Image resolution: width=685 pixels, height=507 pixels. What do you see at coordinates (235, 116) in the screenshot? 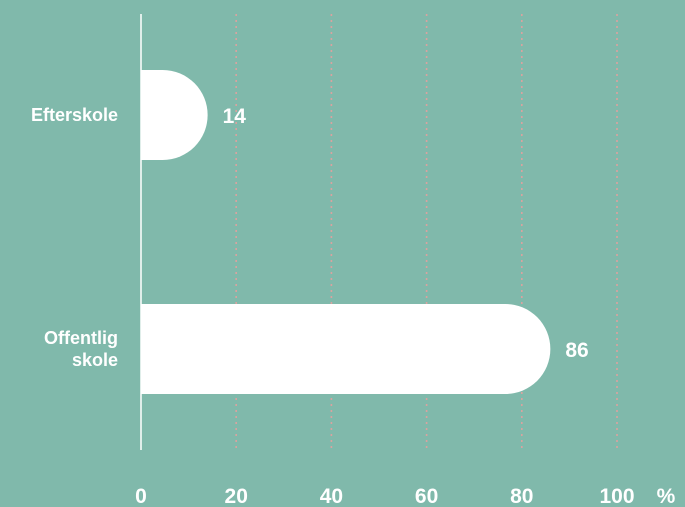
I see `value-label: 14` at bounding box center [235, 116].